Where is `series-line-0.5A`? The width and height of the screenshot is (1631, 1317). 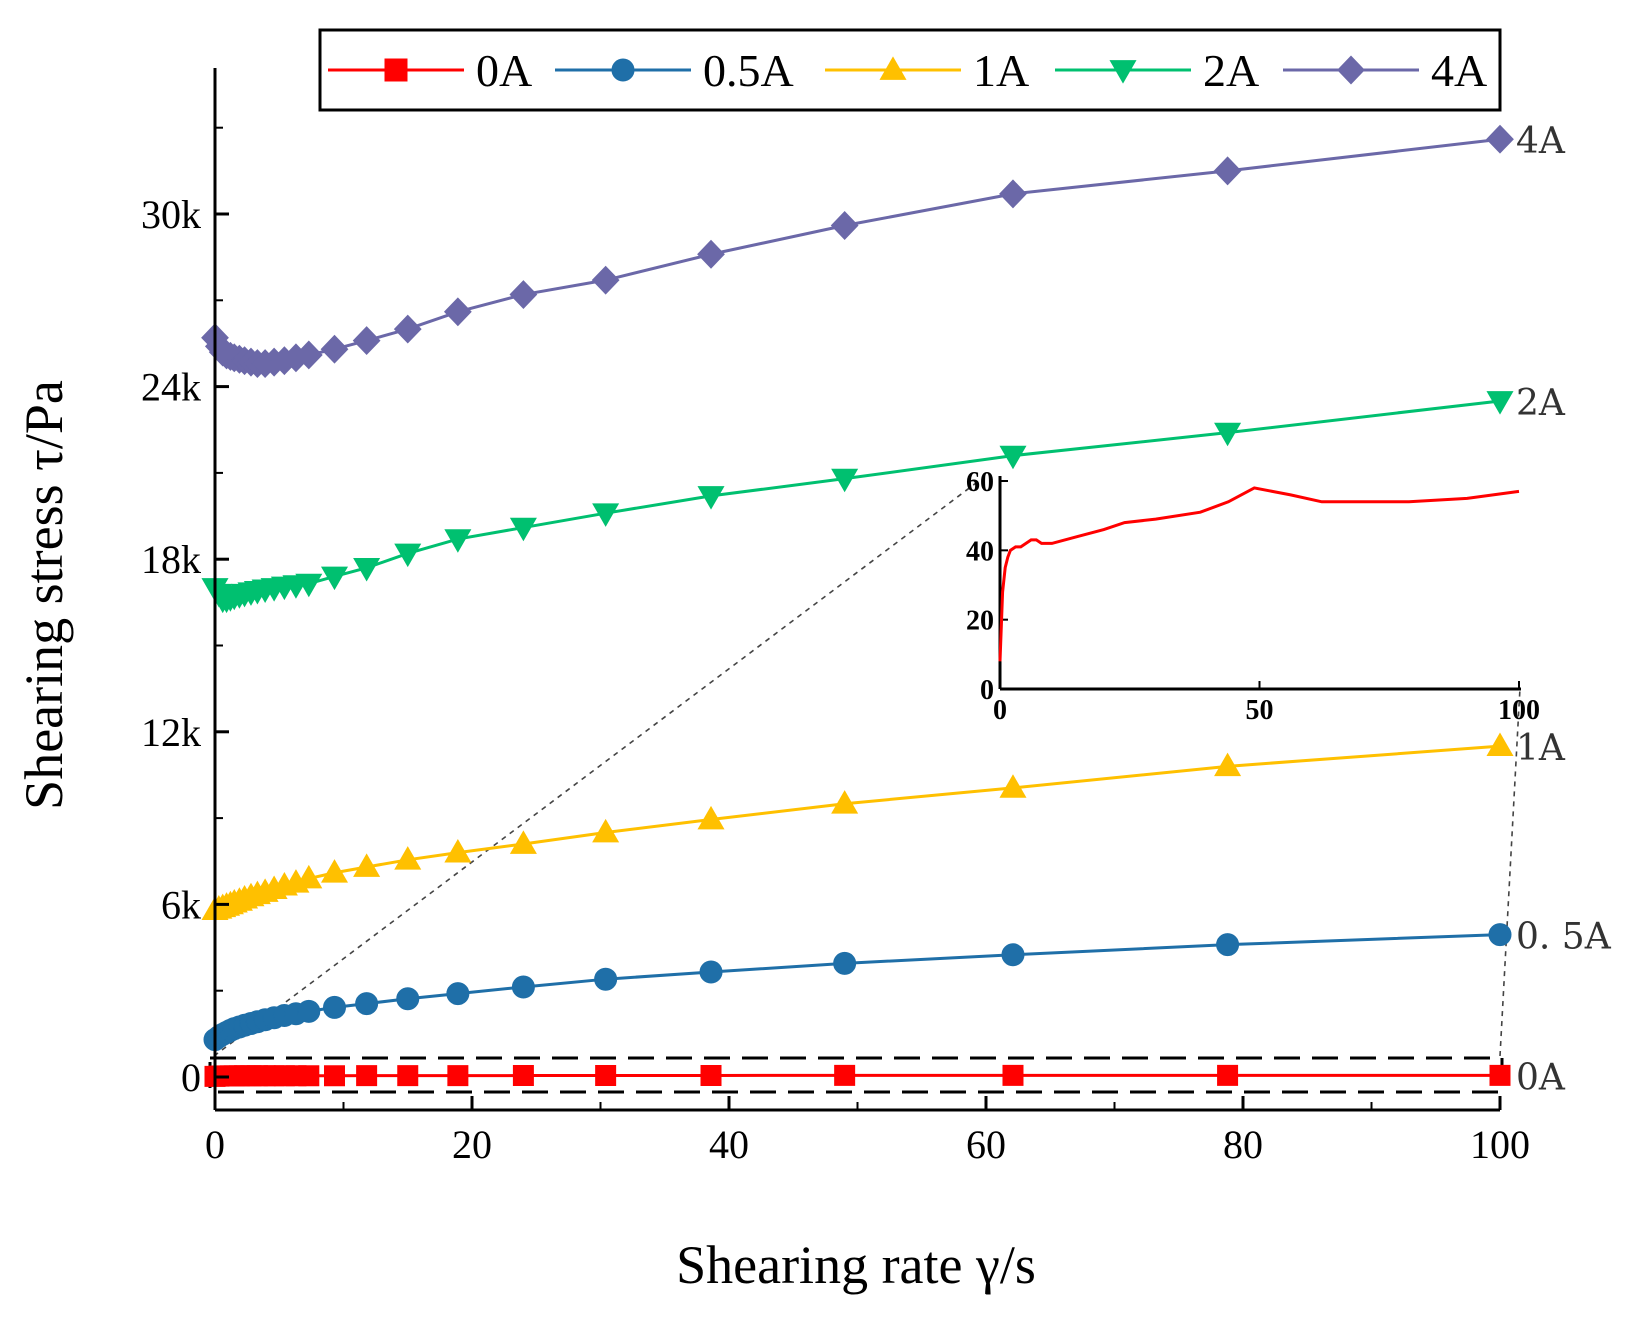
series-line-0.5A is located at coordinates (857, 987).